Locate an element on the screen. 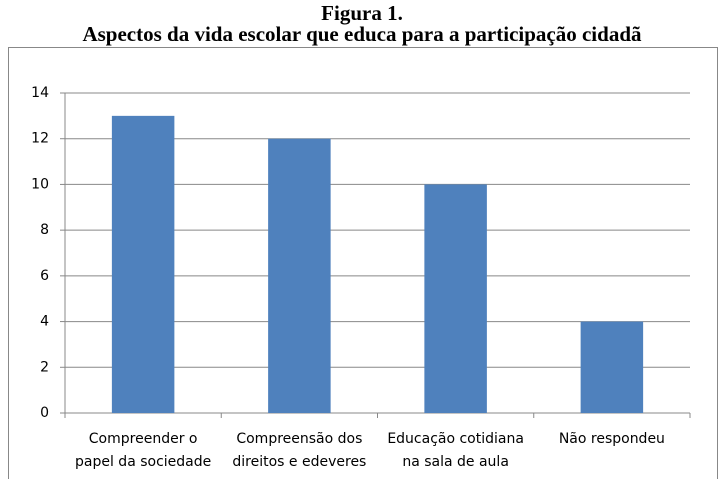 Image resolution: width=724 pixels, height=479 pixels. y-tick-label: 4 is located at coordinates (44, 322).